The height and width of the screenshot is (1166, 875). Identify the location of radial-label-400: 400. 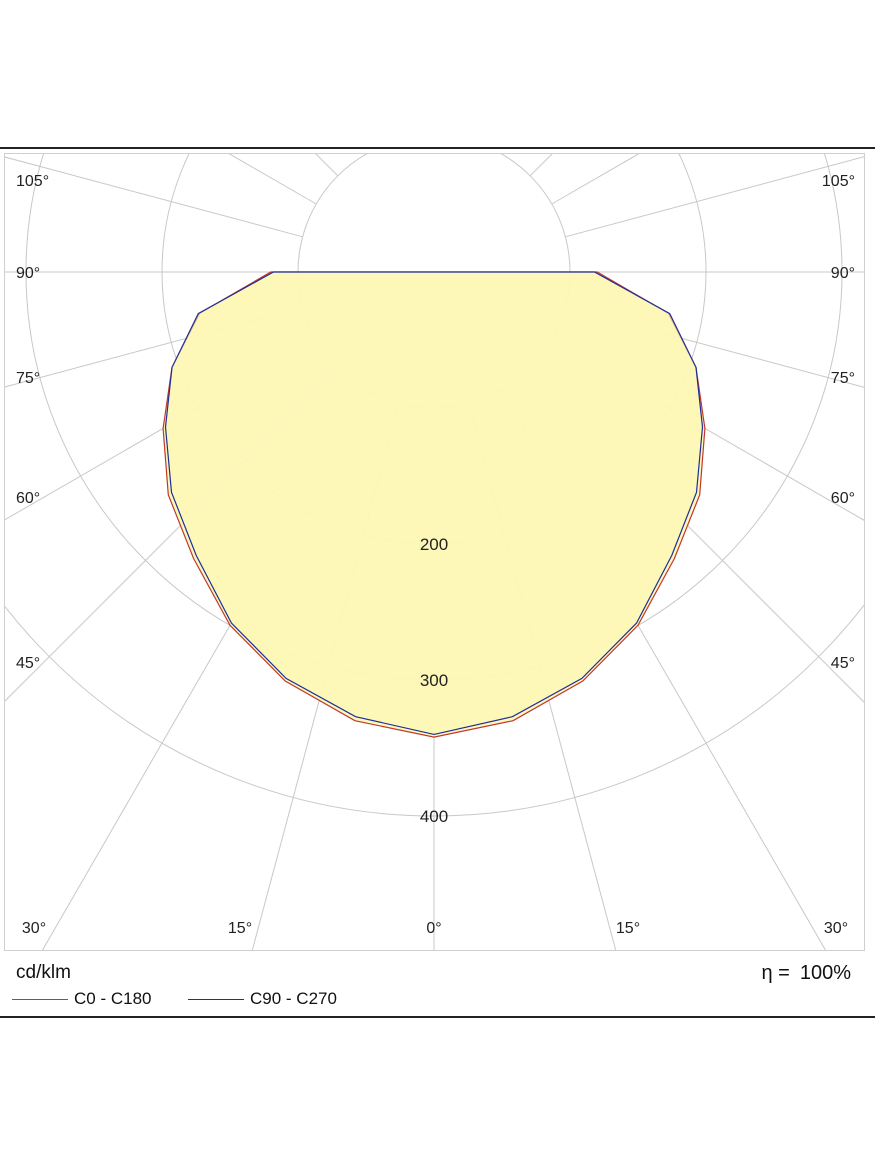
(434, 816).